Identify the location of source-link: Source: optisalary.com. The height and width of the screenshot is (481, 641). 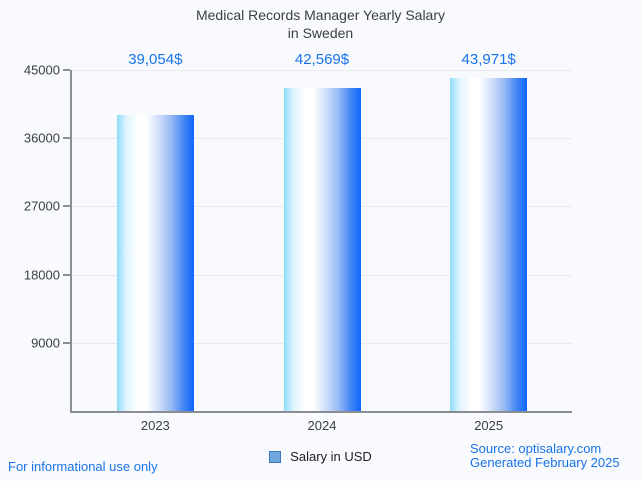
(536, 448).